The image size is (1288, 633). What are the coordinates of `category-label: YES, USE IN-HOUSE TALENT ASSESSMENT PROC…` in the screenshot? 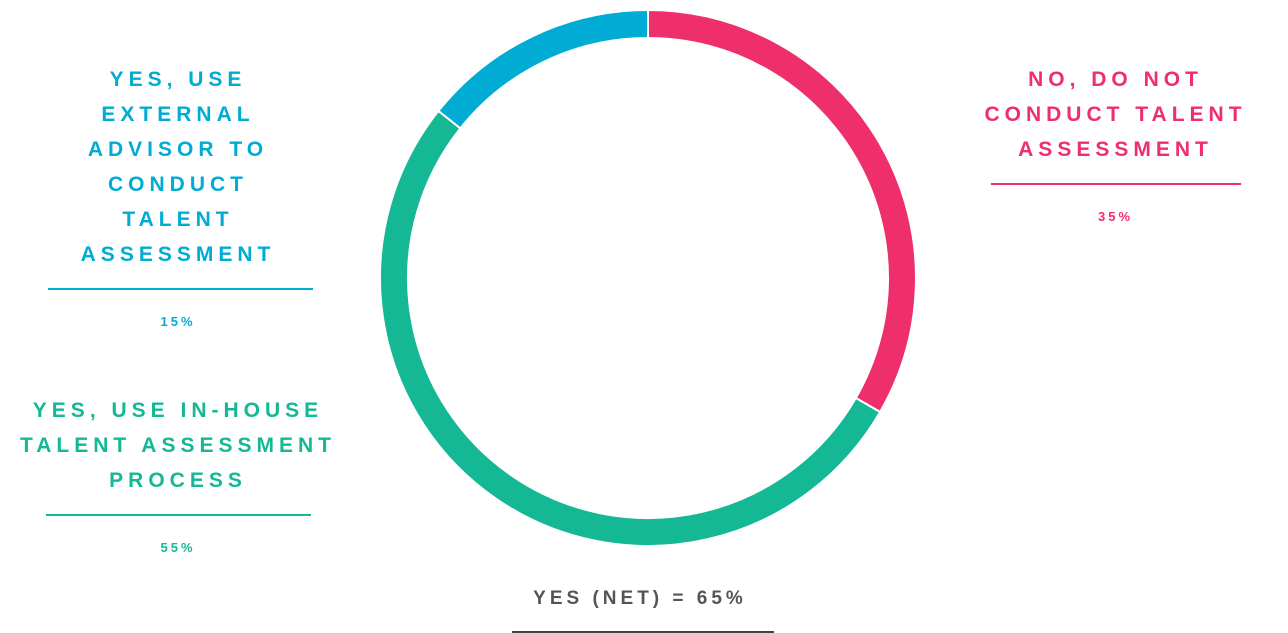 It's located at (177, 445).